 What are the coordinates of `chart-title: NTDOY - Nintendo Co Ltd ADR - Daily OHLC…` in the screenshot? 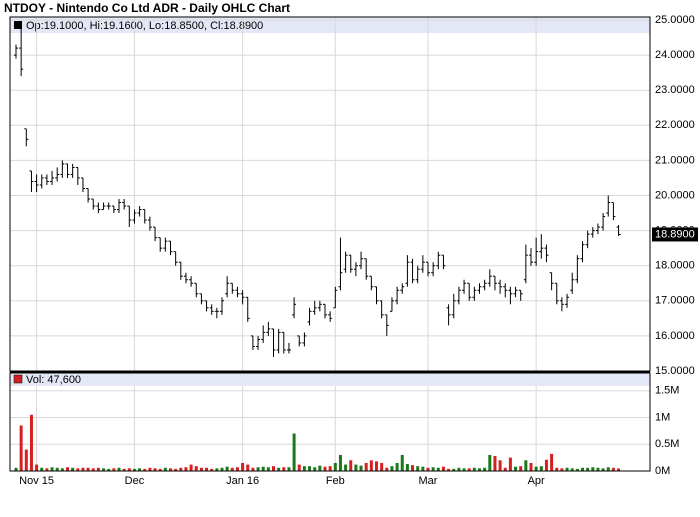 It's located at (147, 8).